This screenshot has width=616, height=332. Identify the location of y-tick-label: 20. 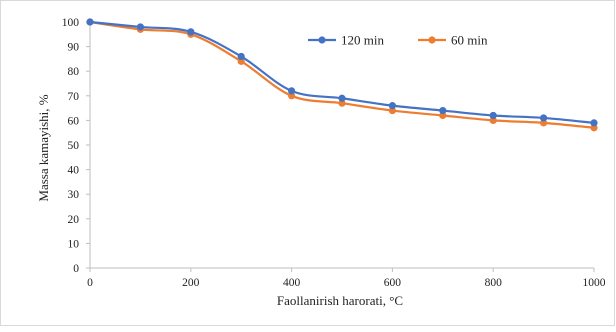
(74, 220).